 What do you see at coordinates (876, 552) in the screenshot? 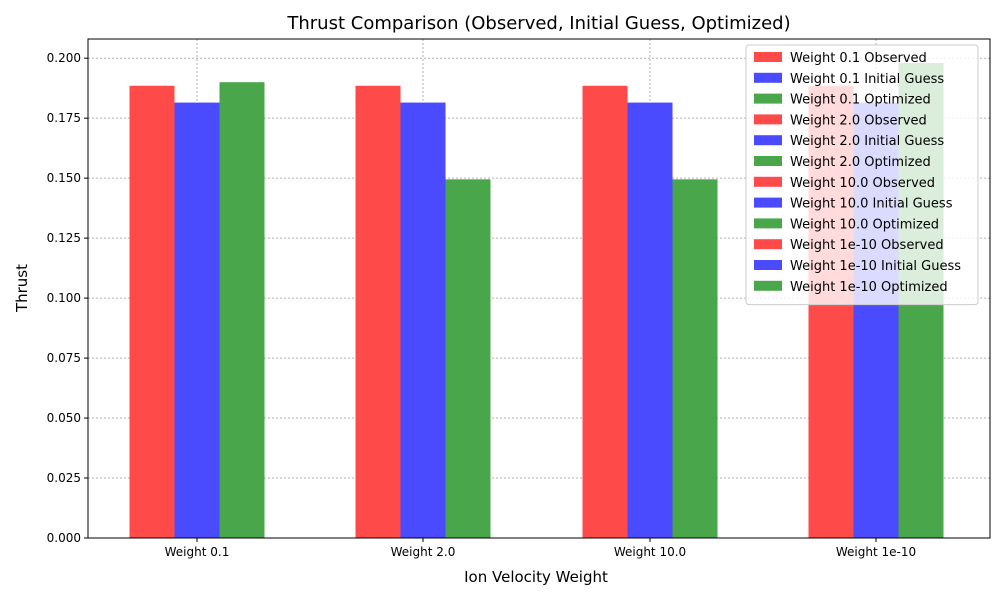
I see `x-tick-label: Weight 1e-10` at bounding box center [876, 552].